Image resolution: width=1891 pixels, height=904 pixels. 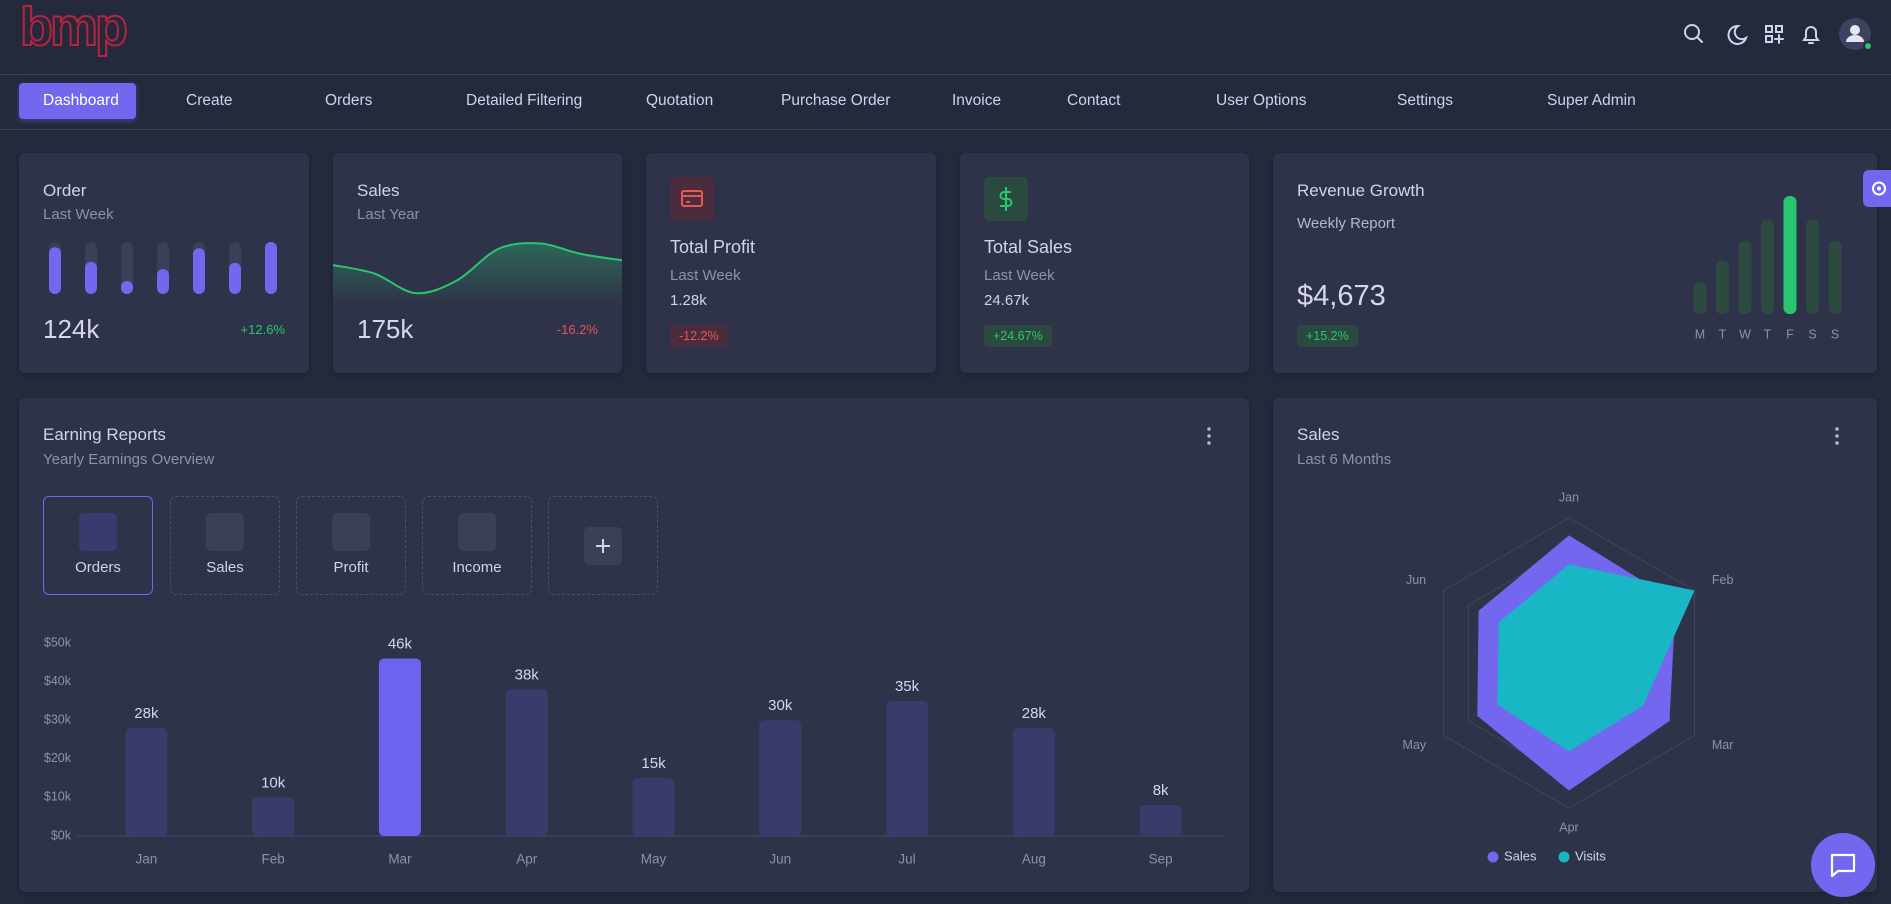 What do you see at coordinates (65, 190) in the screenshot?
I see `card-title: Order` at bounding box center [65, 190].